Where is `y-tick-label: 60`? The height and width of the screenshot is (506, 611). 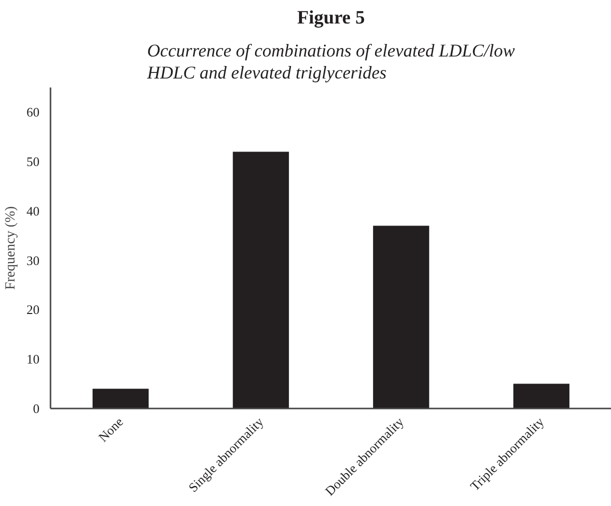 y-tick-label: 60 is located at coordinates (33, 112).